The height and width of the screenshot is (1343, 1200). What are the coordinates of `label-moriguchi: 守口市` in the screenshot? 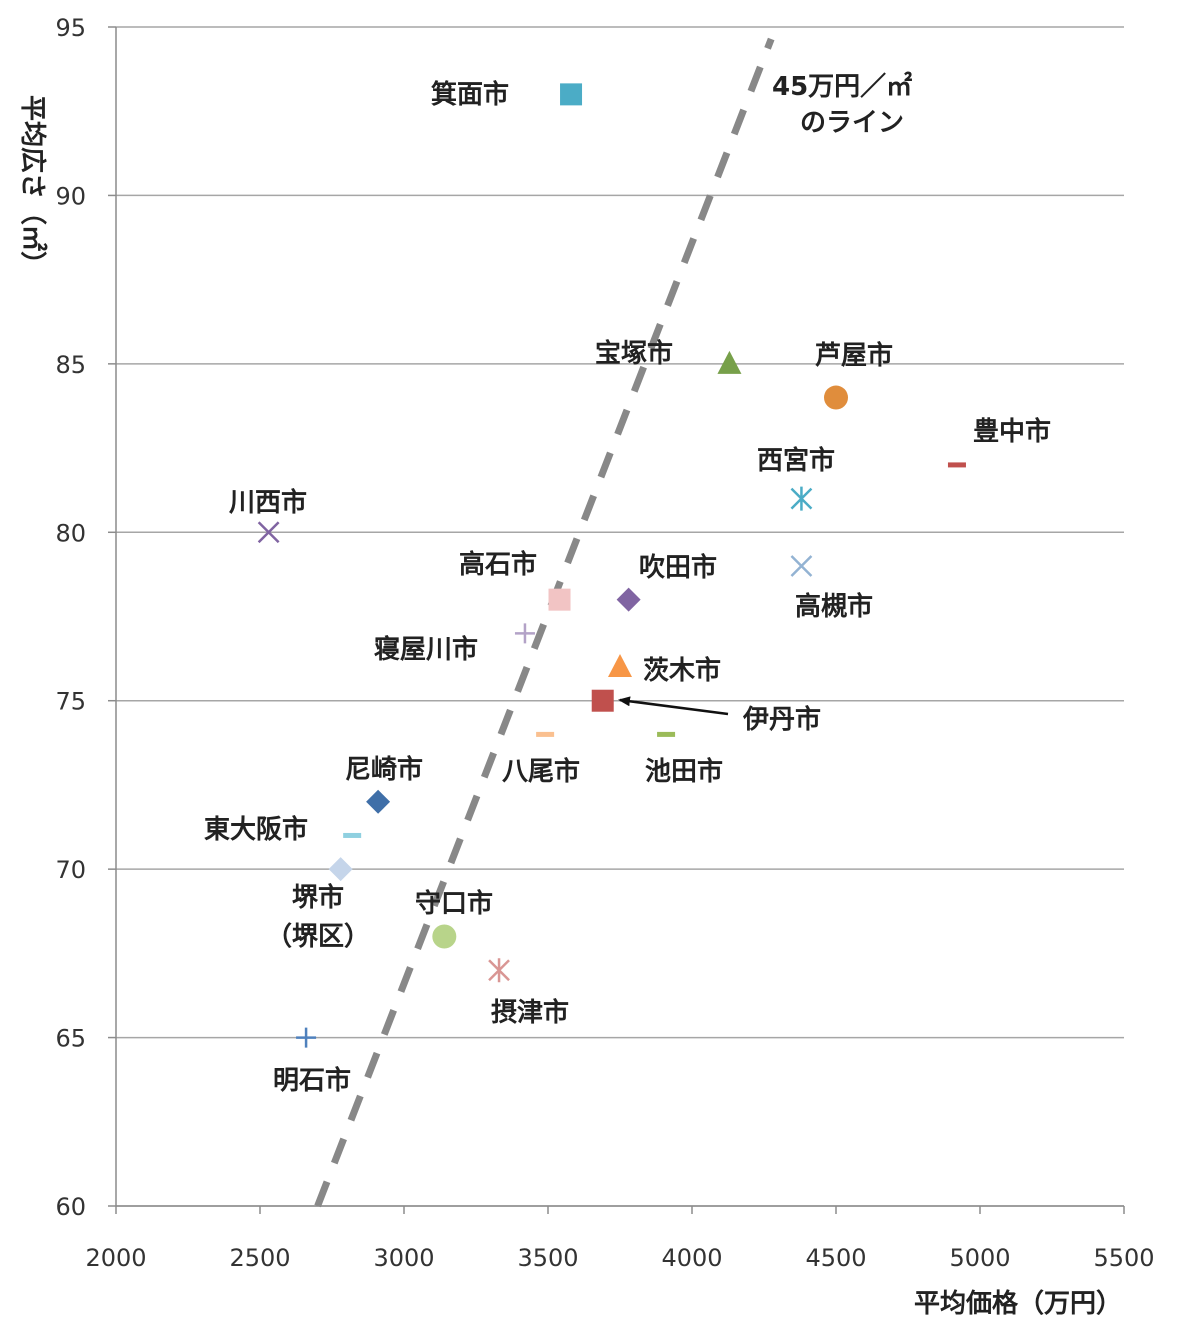 It's located at (454, 903).